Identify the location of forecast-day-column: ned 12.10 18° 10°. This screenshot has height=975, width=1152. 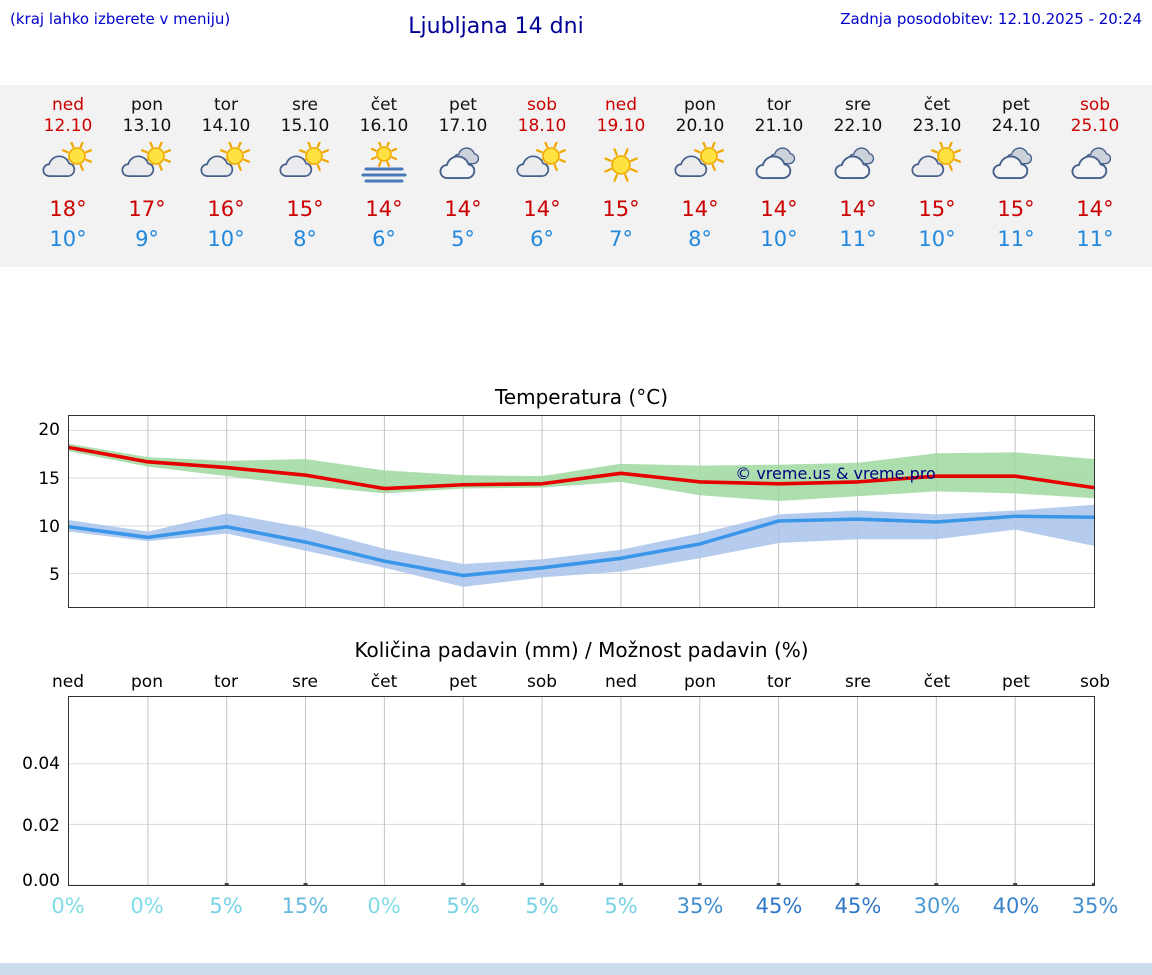
(68, 173).